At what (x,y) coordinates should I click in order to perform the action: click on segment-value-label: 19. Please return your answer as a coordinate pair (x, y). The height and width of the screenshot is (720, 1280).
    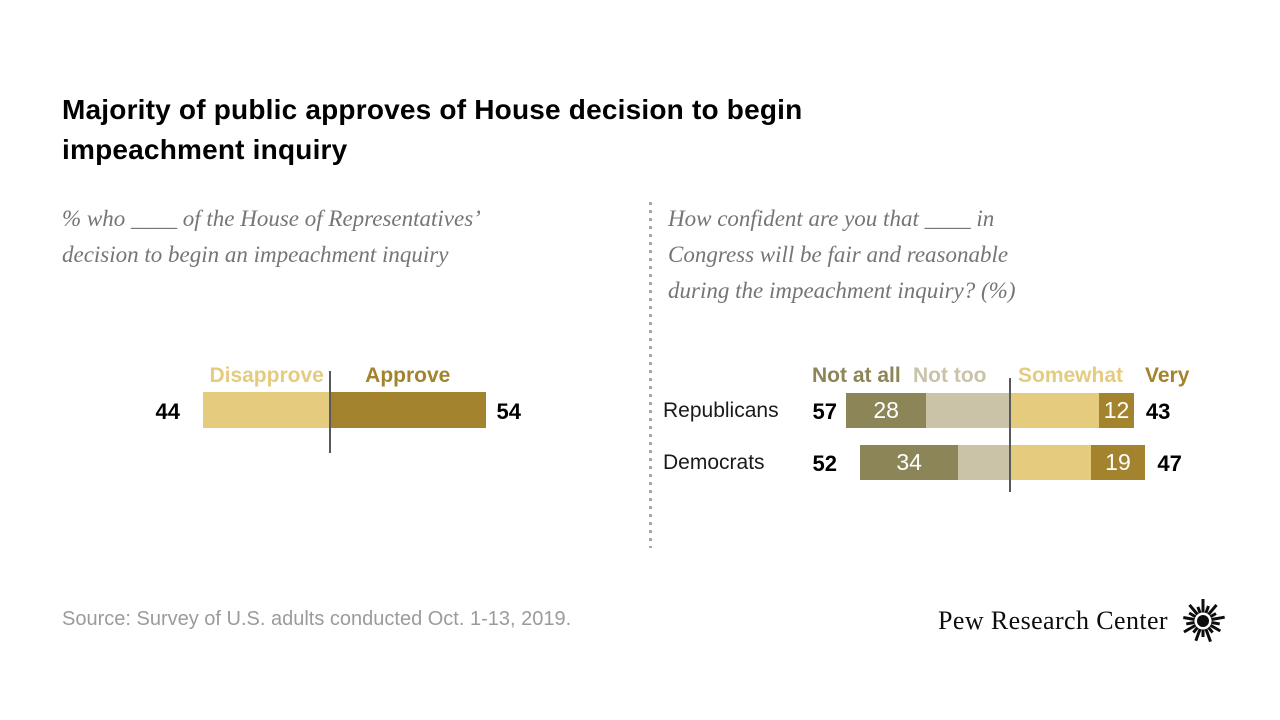
    Looking at the image, I should click on (1118, 462).